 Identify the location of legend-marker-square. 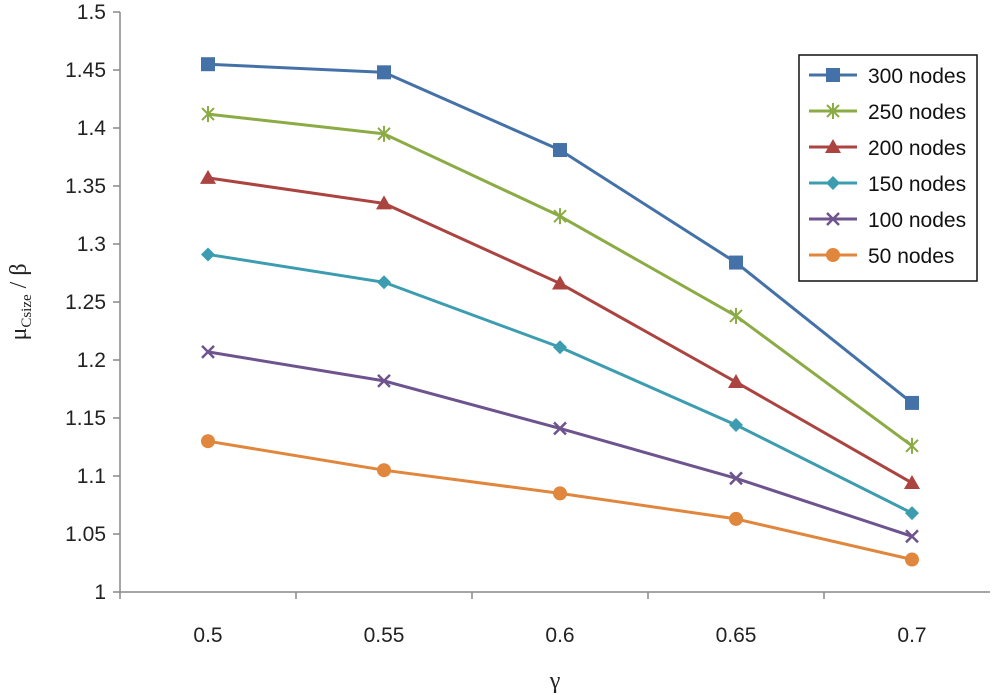
(833, 75).